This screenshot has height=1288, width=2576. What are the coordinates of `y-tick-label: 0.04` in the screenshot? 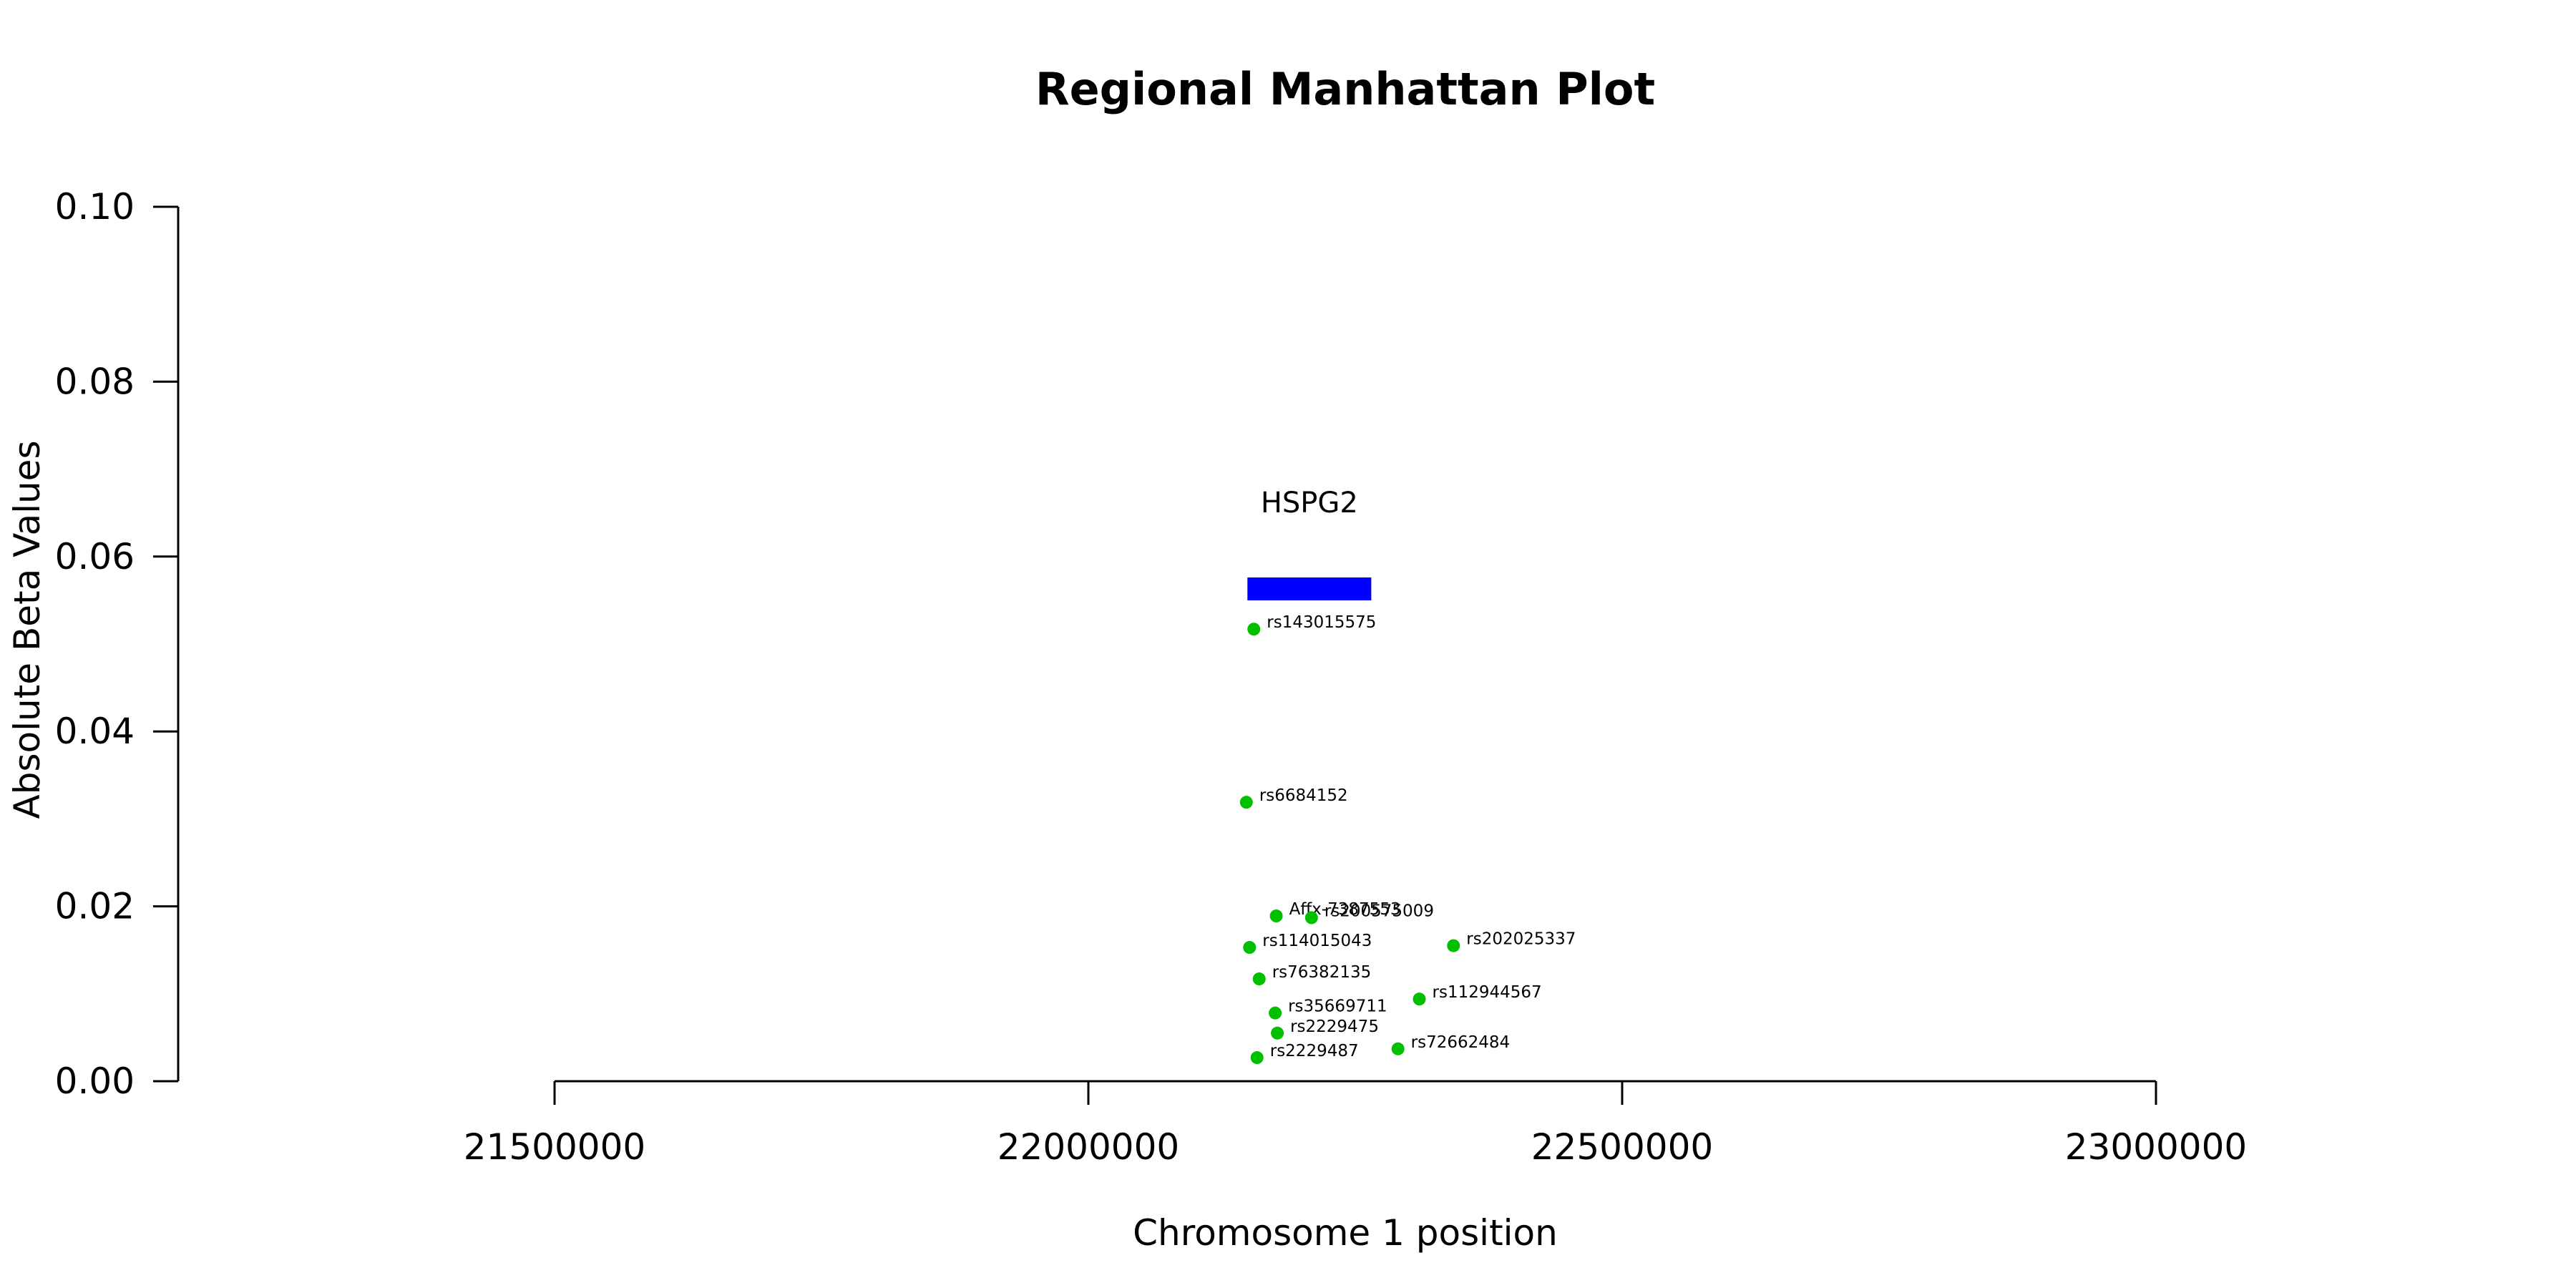 It's located at (95, 731).